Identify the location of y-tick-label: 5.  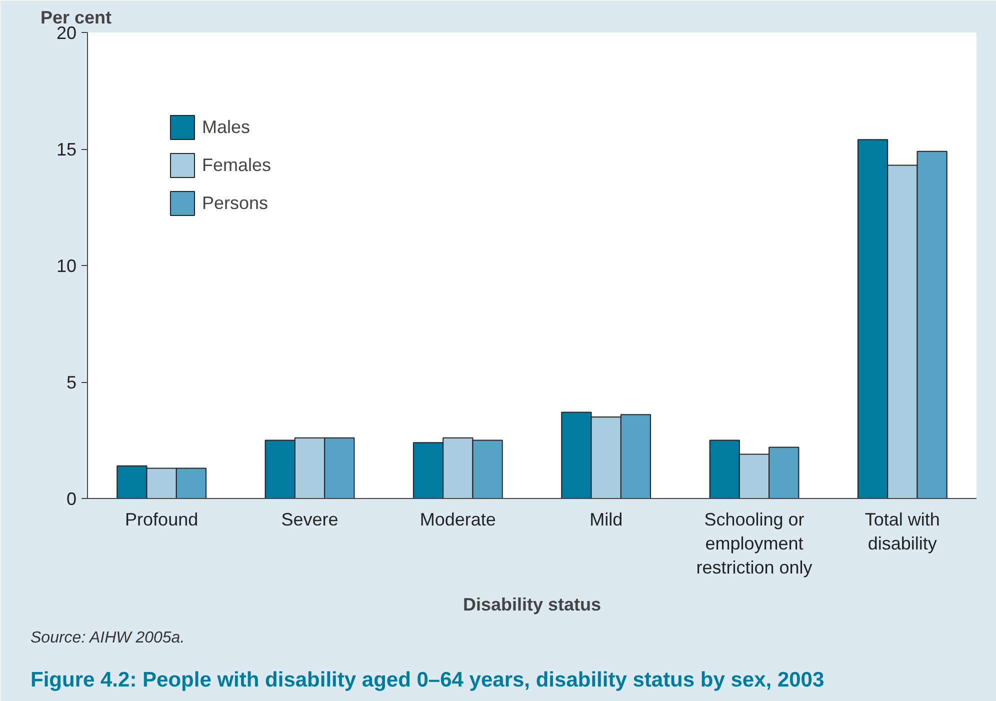
(71, 382).